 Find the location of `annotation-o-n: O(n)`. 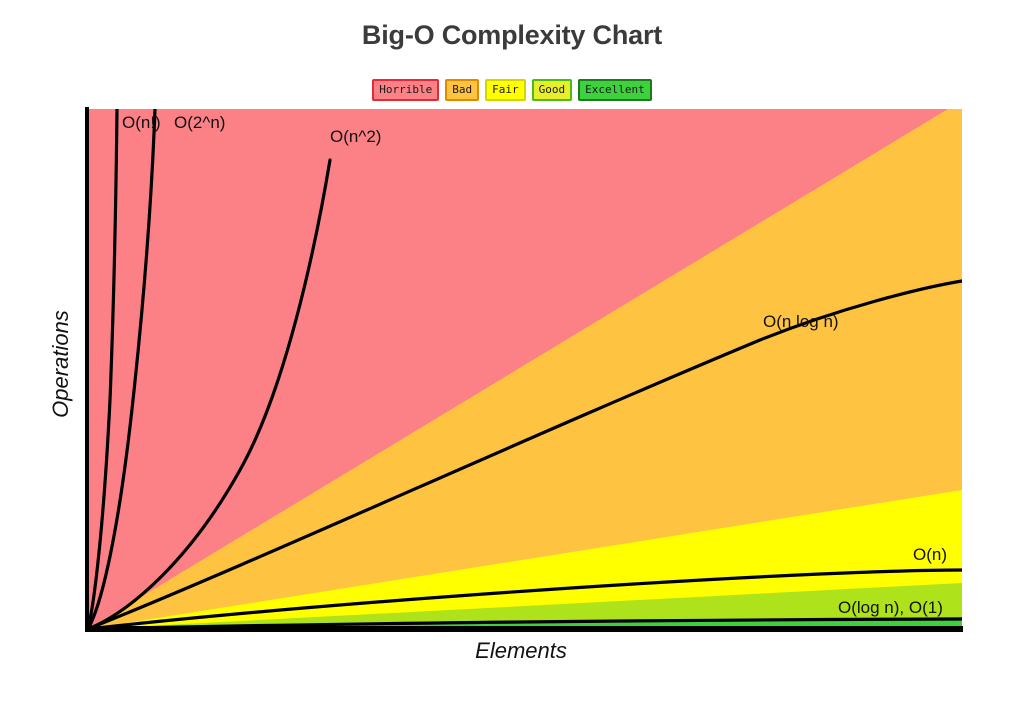

annotation-o-n: O(n) is located at coordinates (930, 554).